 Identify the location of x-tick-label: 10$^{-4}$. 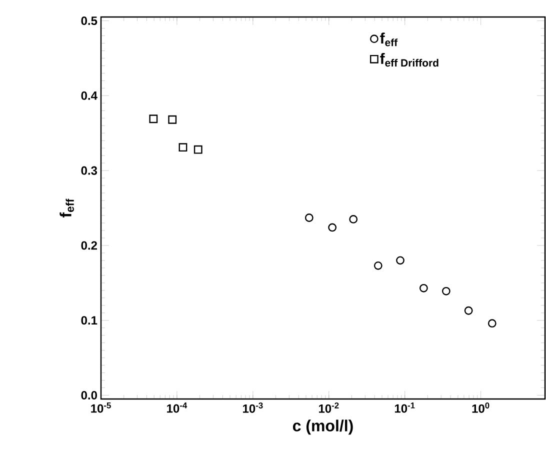
(177, 407).